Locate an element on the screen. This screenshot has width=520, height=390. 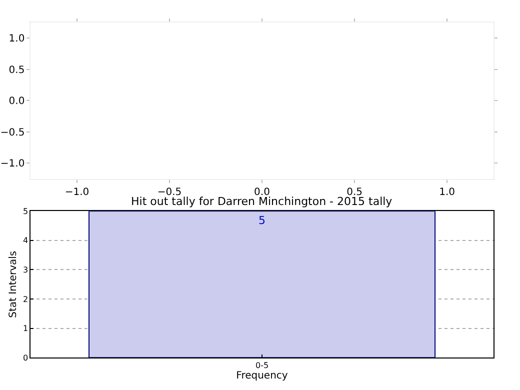
y-tick-label: 2 is located at coordinates (25, 299).